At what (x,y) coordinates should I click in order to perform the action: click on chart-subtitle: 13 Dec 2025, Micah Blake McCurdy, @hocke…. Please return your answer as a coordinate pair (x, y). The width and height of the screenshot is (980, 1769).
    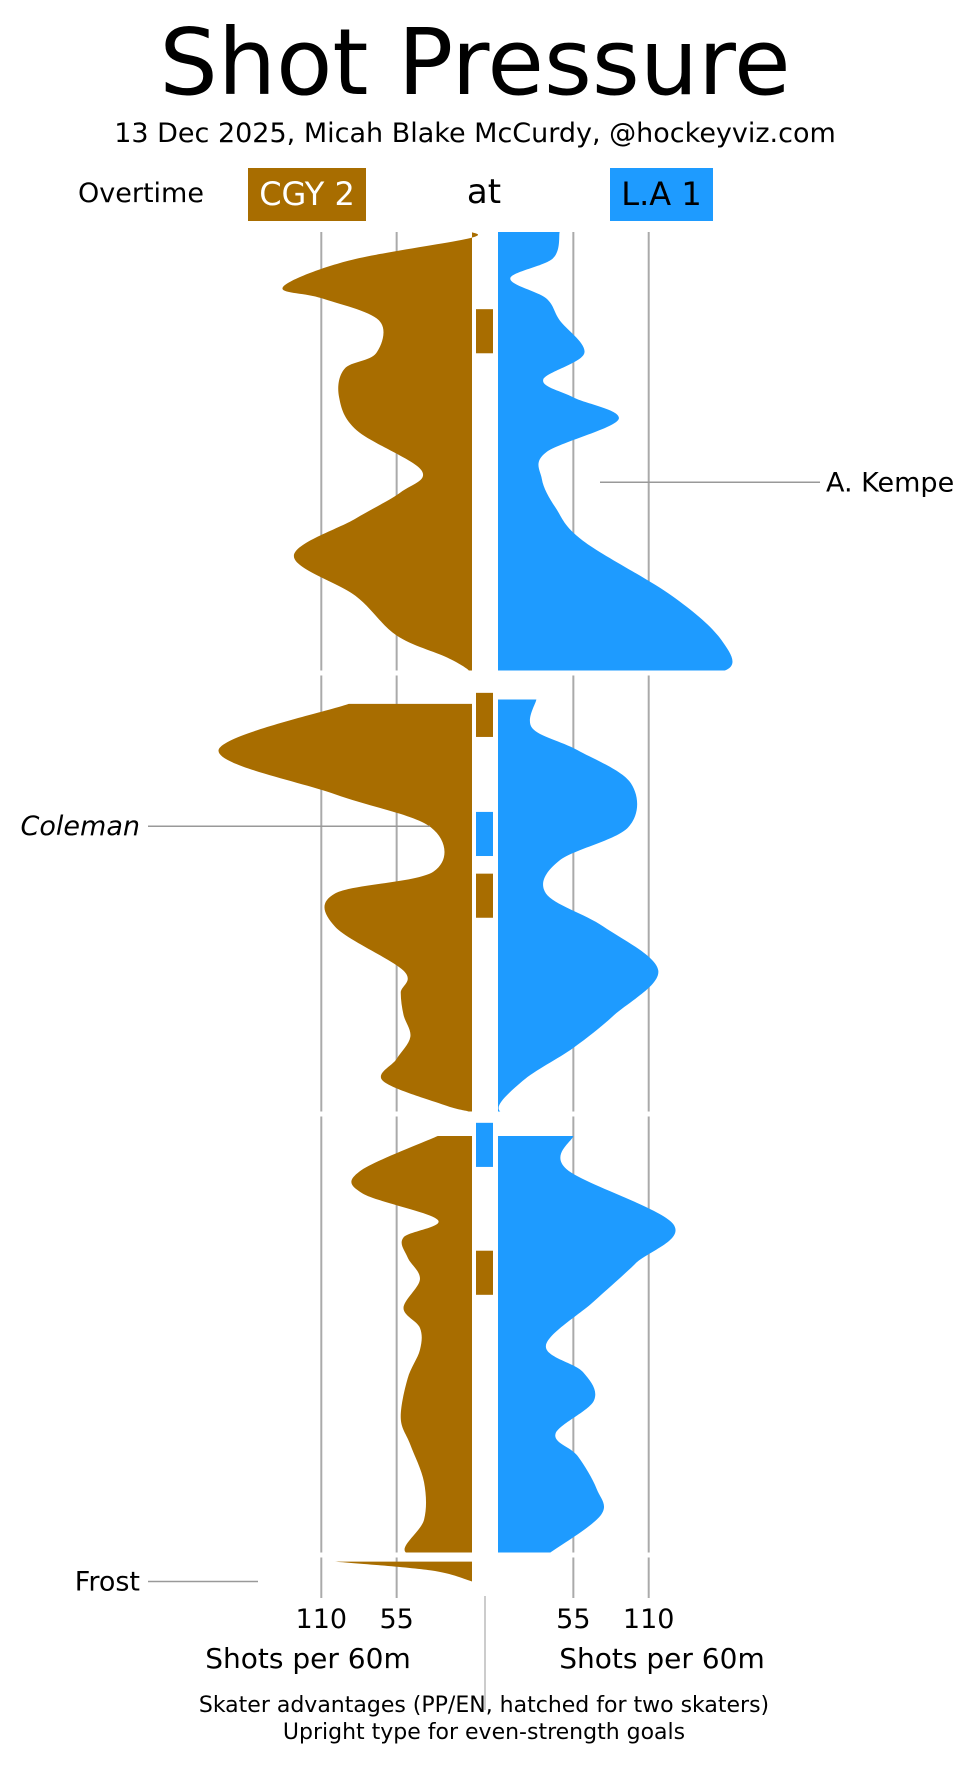
    Looking at the image, I should click on (475, 133).